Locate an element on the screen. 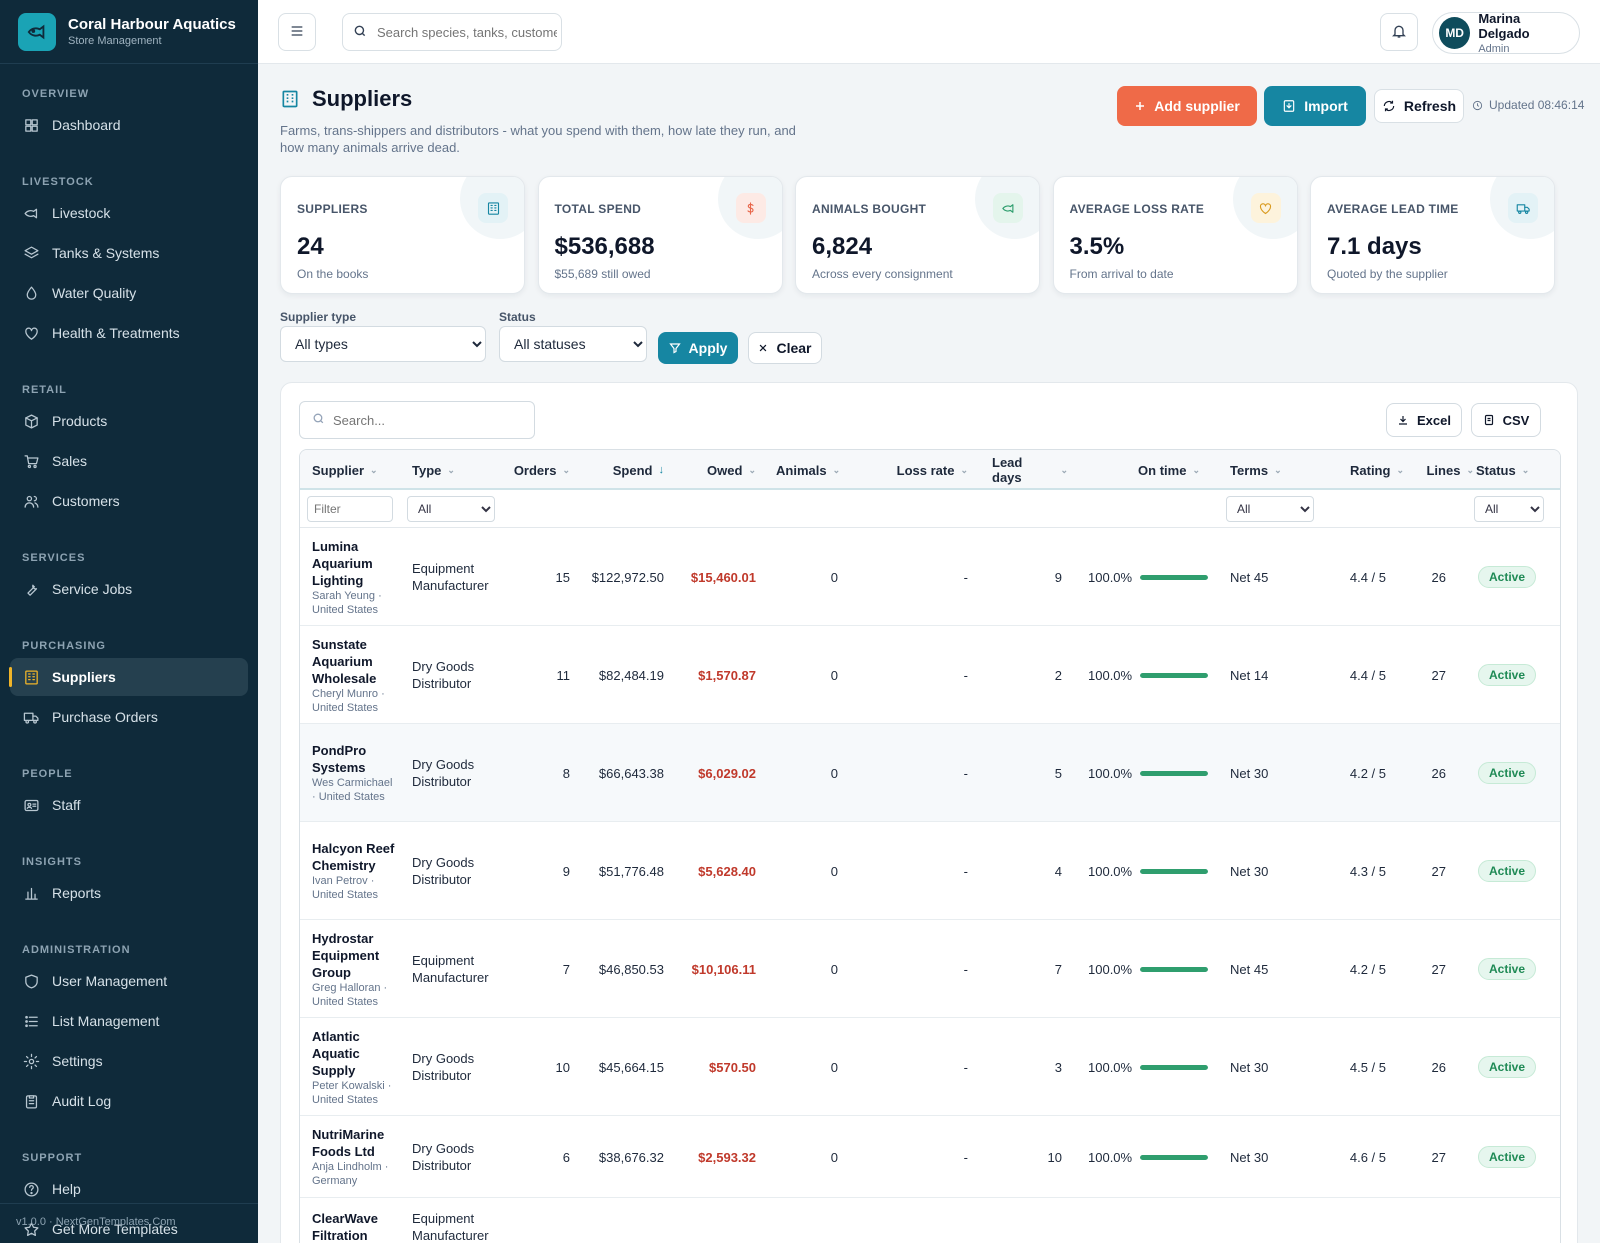 Image resolution: width=1600 pixels, height=1243 pixels. refresh-label: Refresh is located at coordinates (1430, 106).